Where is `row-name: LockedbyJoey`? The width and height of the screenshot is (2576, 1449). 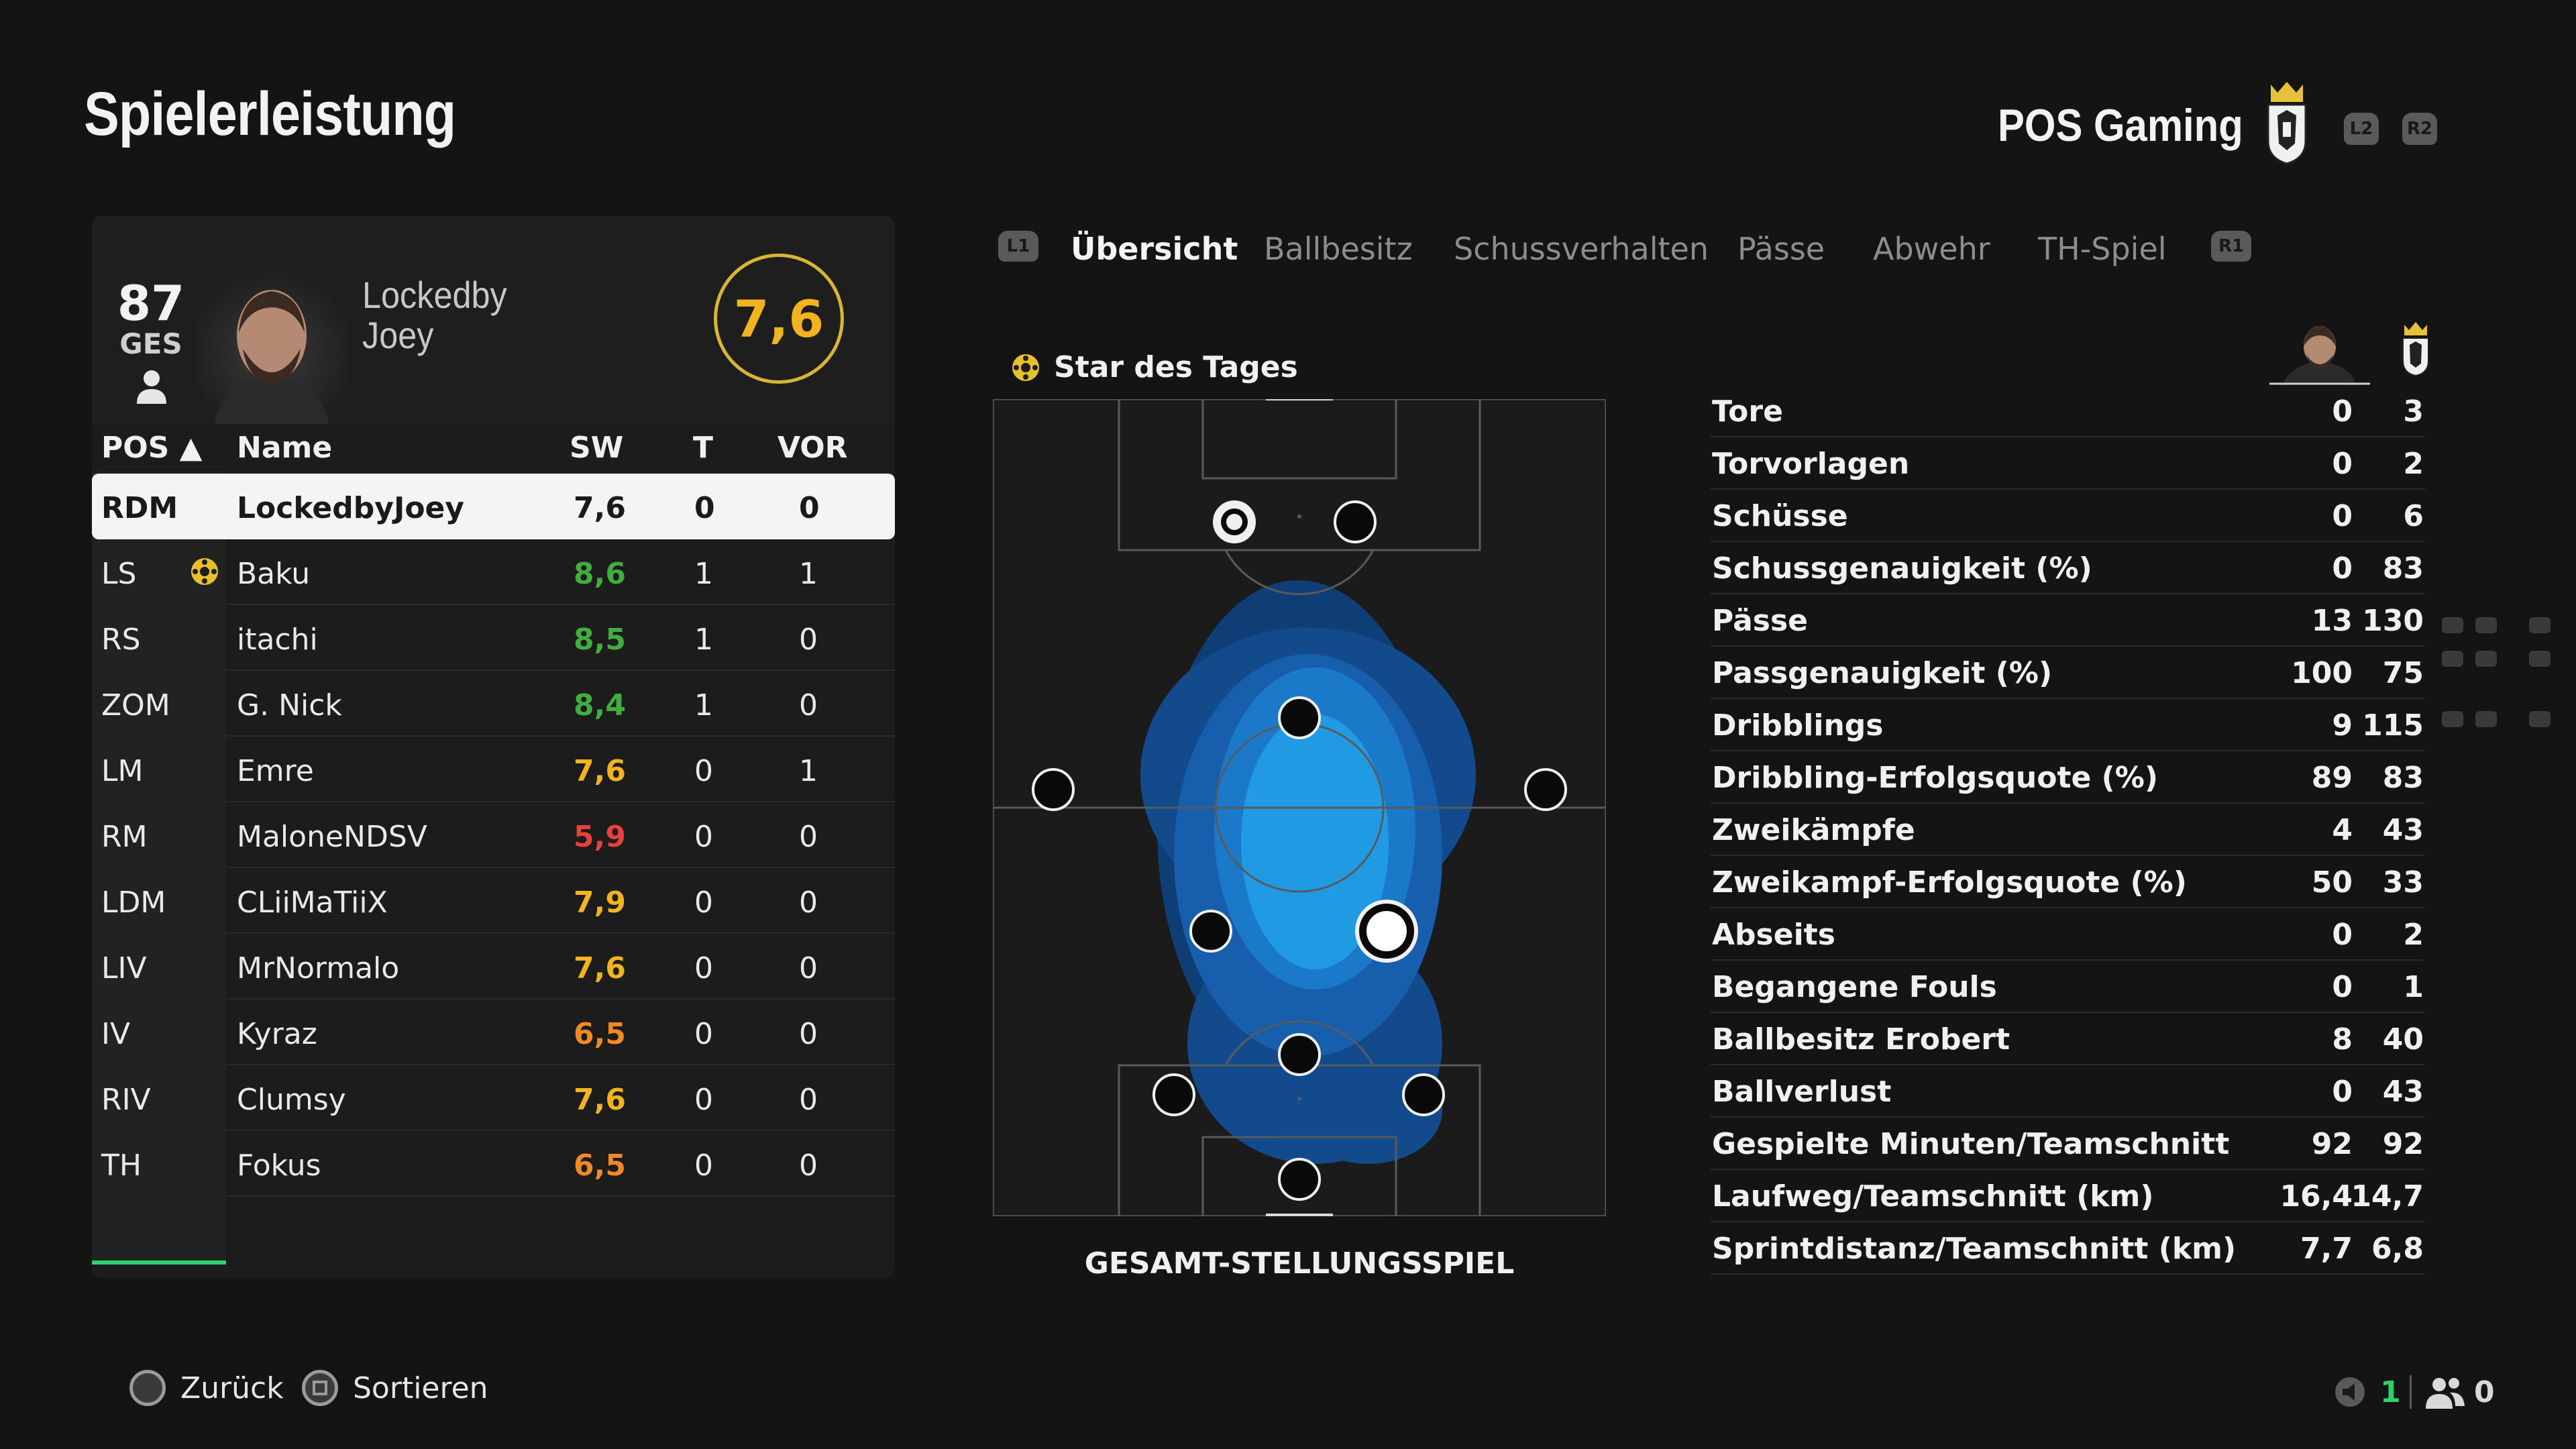
row-name: LockedbyJoey is located at coordinates (351, 508).